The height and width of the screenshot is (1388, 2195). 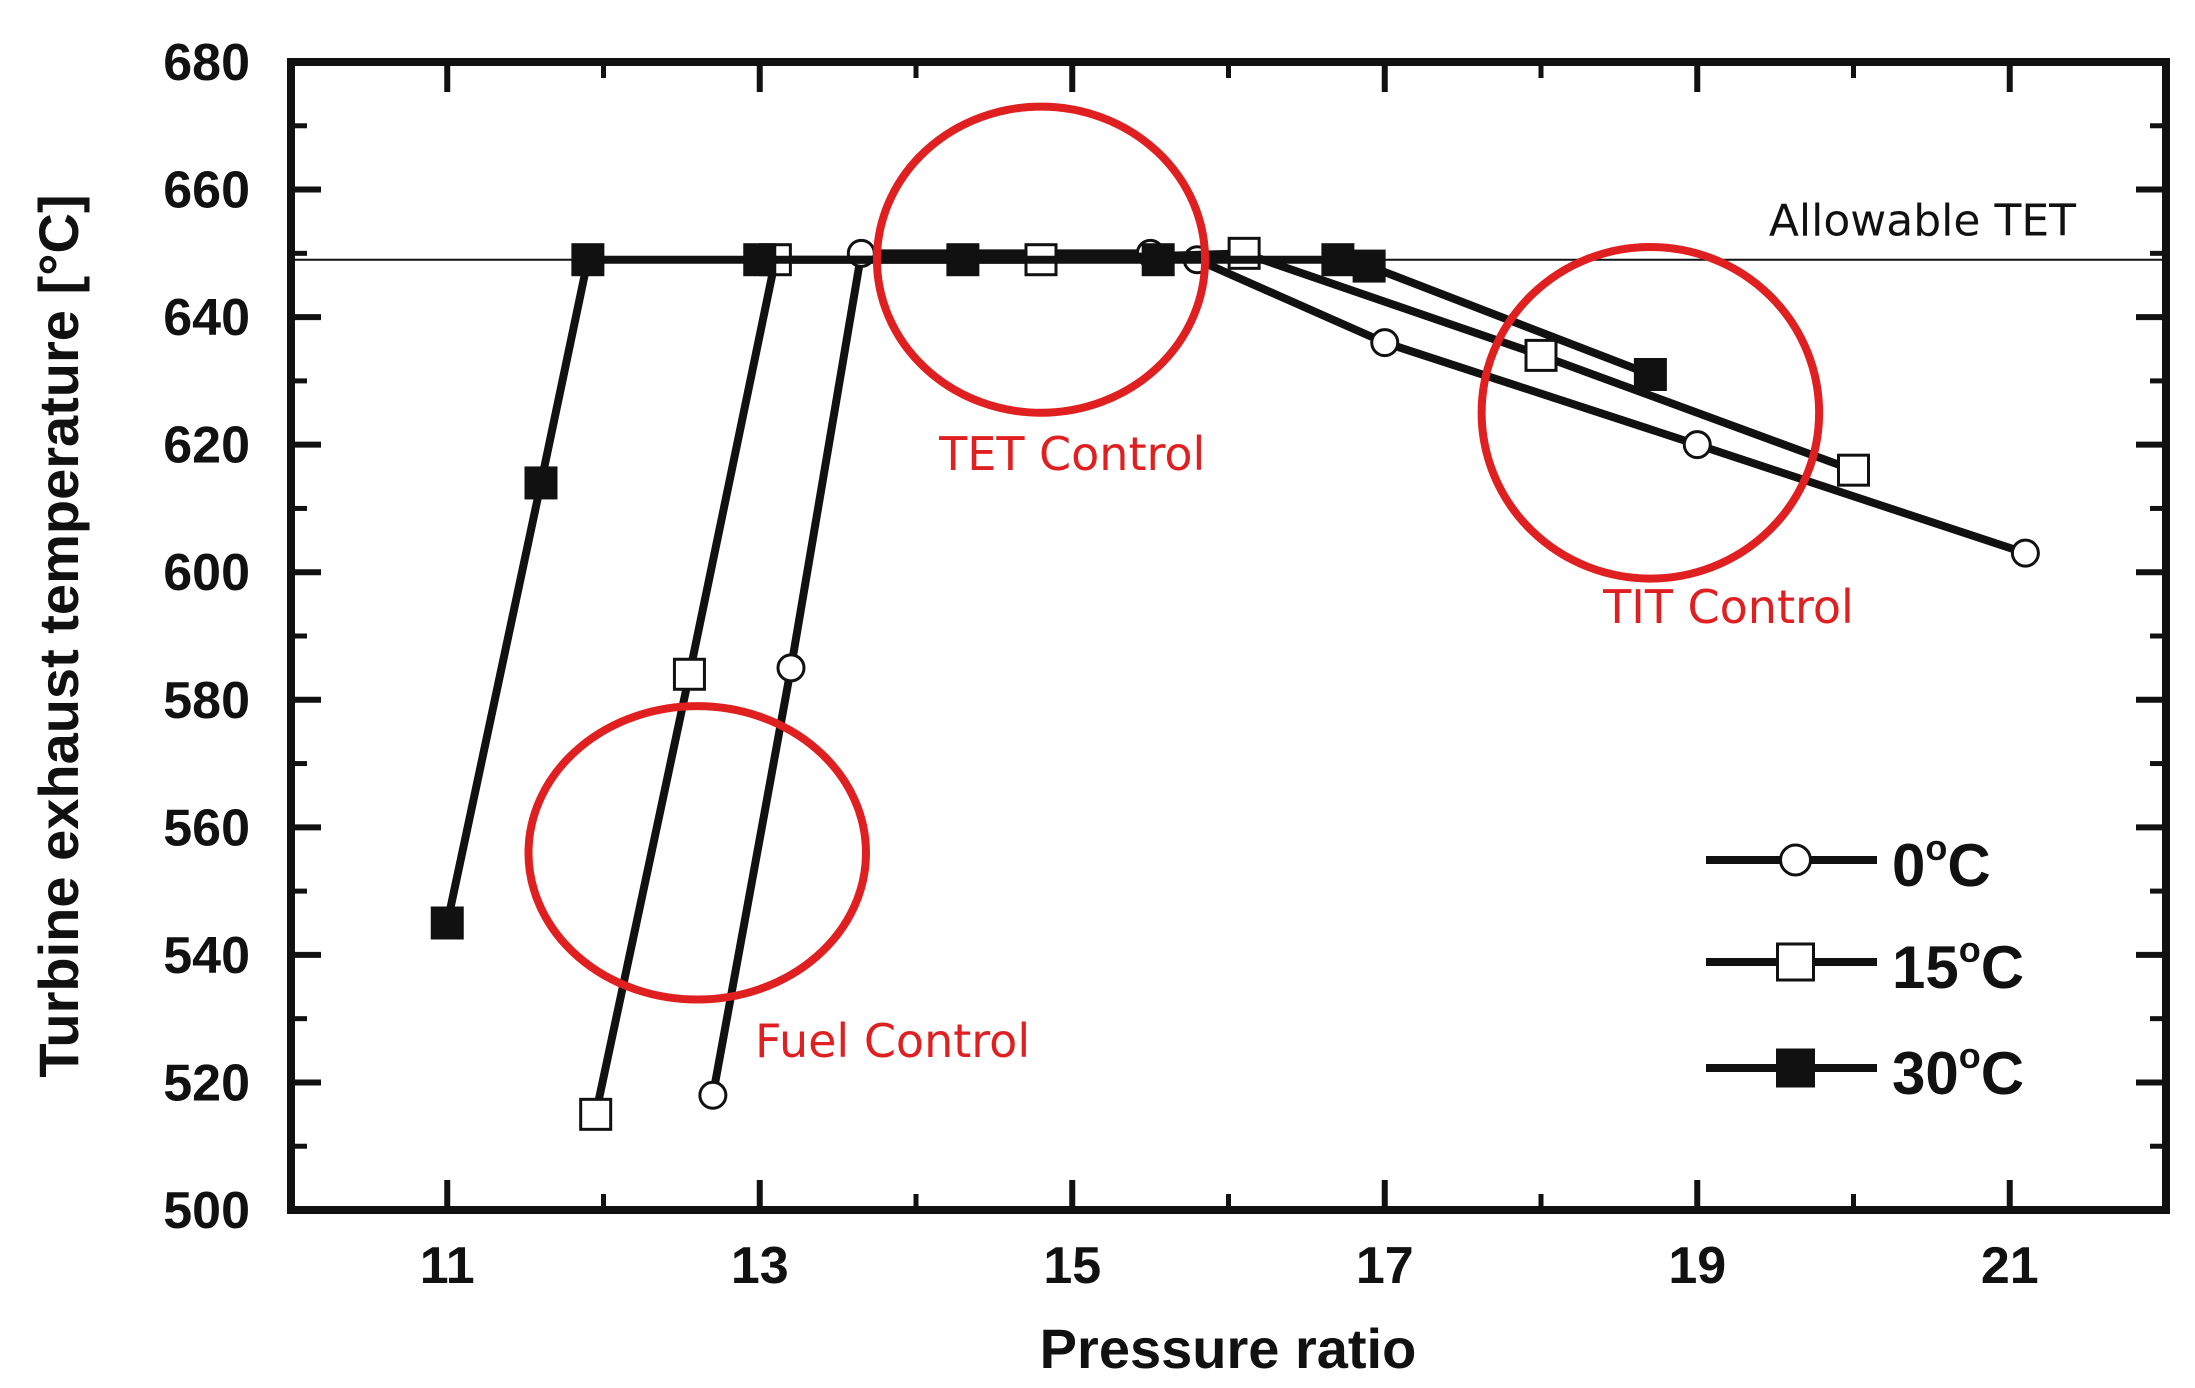 What do you see at coordinates (1865, 967) in the screenshot?
I see `legend: 0oC 15oC 30oC` at bounding box center [1865, 967].